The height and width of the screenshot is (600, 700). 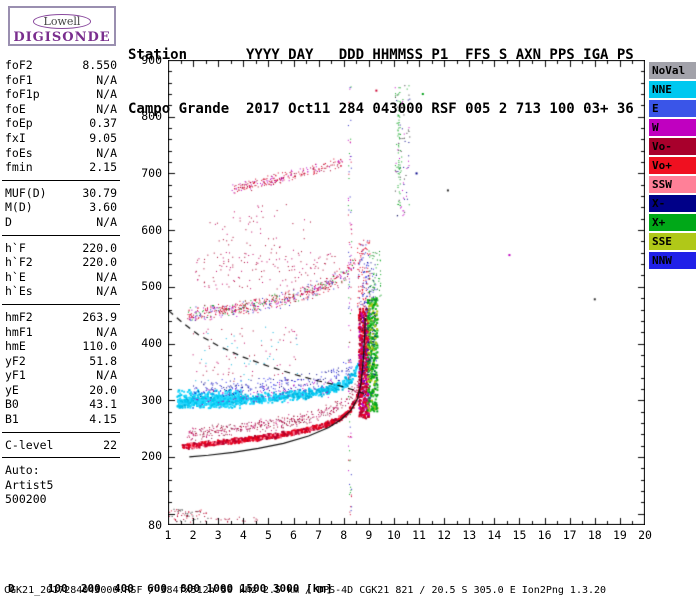 What do you see at coordinates (61, 193) in the screenshot?
I see `param-row: MUF(D) 30.79` at bounding box center [61, 193].